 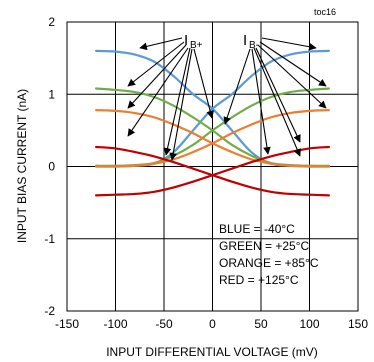 What do you see at coordinates (264, 246) in the screenshot?
I see `legend-line-green: GREEN = +25°C` at bounding box center [264, 246].